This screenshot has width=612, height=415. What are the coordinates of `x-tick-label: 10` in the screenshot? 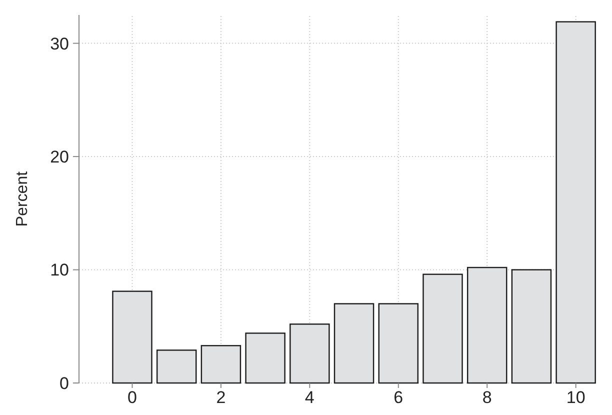 It's located at (576, 397).